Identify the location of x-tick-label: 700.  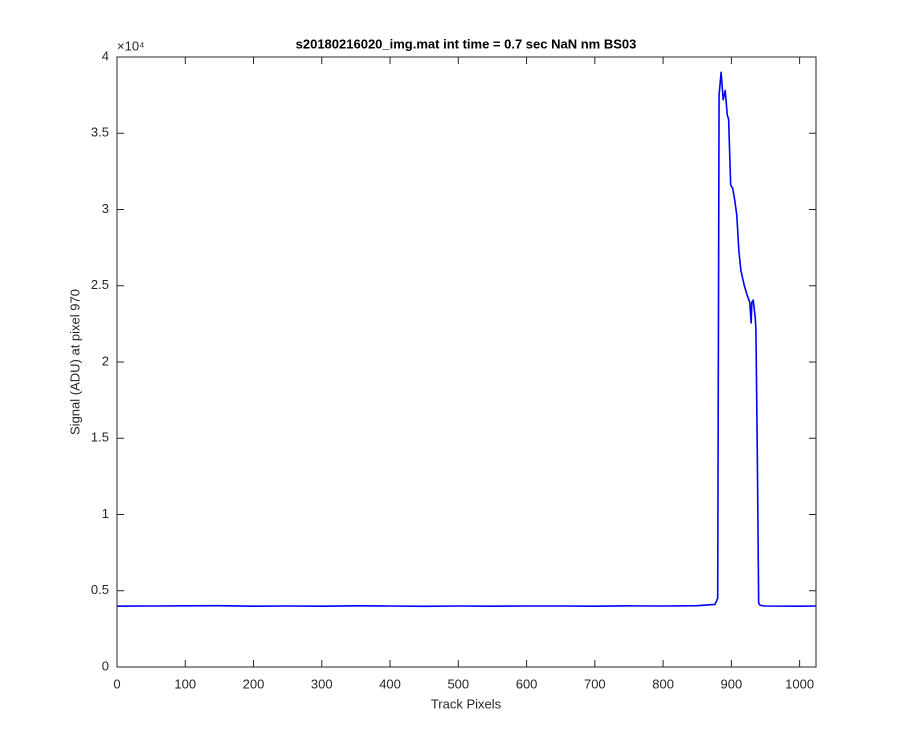
(595, 683).